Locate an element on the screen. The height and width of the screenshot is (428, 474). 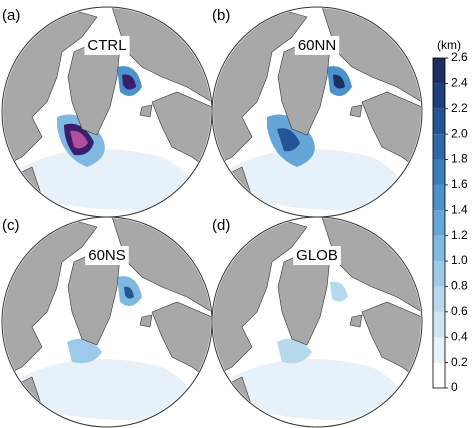
colorbar-tick-label: 0.2 is located at coordinates (459, 362).